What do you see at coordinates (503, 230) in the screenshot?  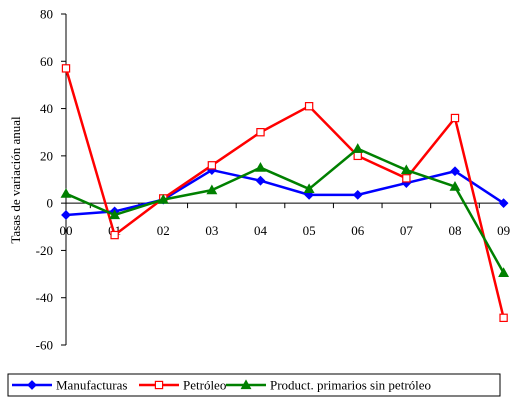 I see `x-tick-label: 09` at bounding box center [503, 230].